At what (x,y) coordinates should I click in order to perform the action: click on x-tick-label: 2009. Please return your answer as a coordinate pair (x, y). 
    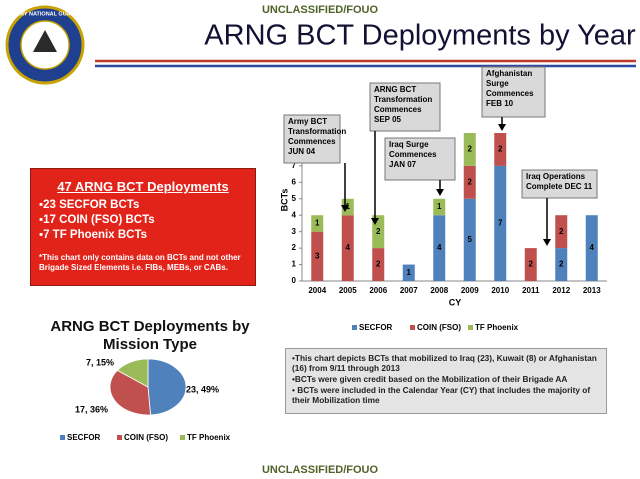
    Looking at the image, I should click on (470, 290).